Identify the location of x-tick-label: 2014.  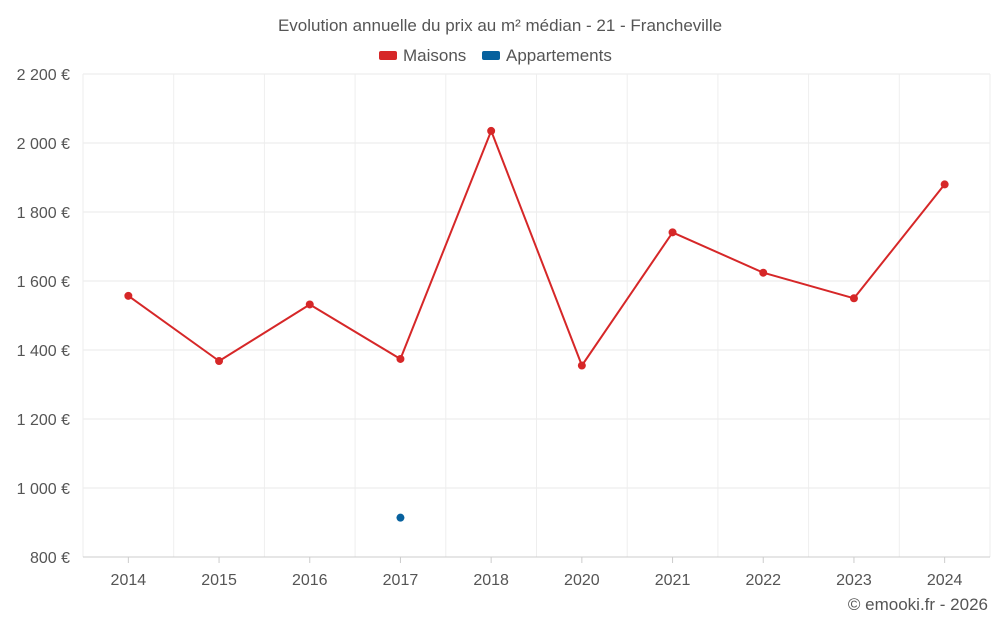
(129, 580).